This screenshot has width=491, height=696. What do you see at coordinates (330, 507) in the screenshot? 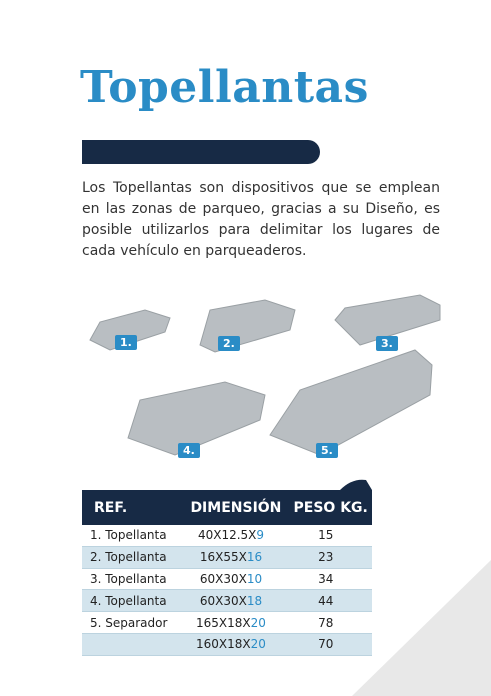
I see `column-header: PESO KG.` at bounding box center [330, 507].